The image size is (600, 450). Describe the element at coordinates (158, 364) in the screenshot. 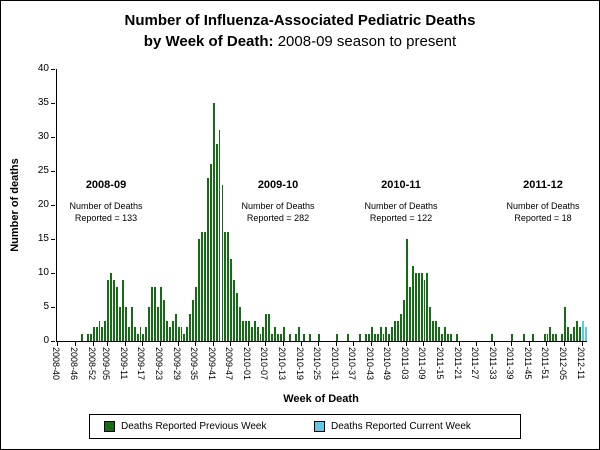

I see `x-tick-label-2009-23: 2009-23` at that location.